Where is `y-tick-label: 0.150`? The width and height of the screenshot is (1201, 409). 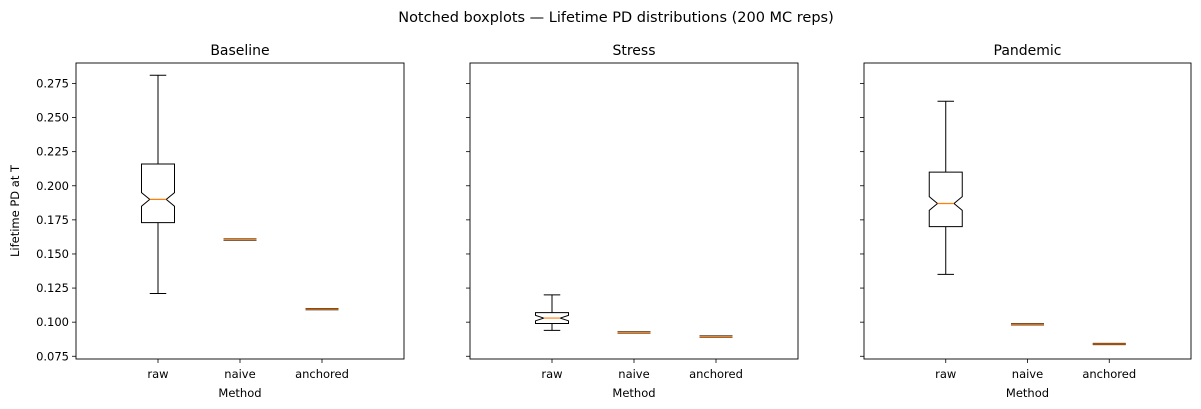 y-tick-label: 0.150 is located at coordinates (52, 254).